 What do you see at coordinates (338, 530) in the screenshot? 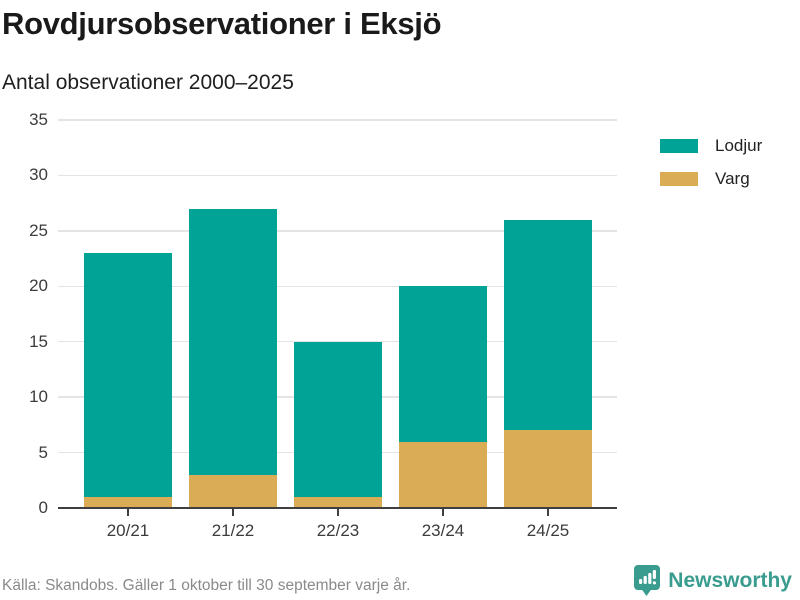
I see `x-axis-label-22-23: 22/23` at bounding box center [338, 530].